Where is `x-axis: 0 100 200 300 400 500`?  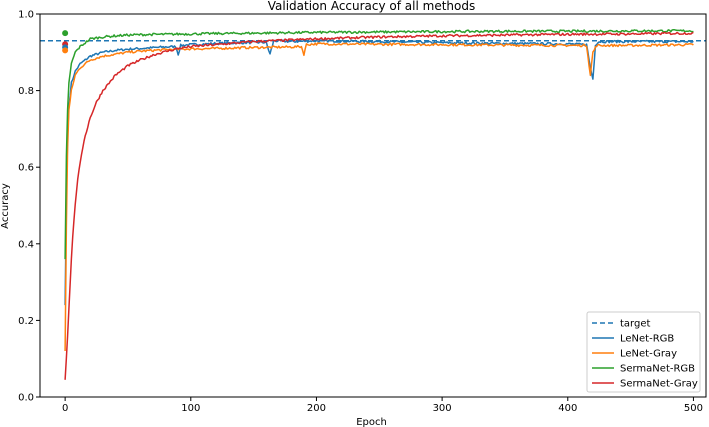
x-axis: 0 100 200 300 400 500 is located at coordinates (382, 405).